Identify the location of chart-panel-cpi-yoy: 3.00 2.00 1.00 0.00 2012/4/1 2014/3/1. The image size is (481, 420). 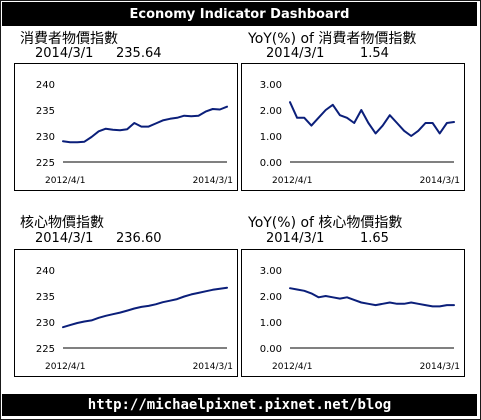
(353, 127).